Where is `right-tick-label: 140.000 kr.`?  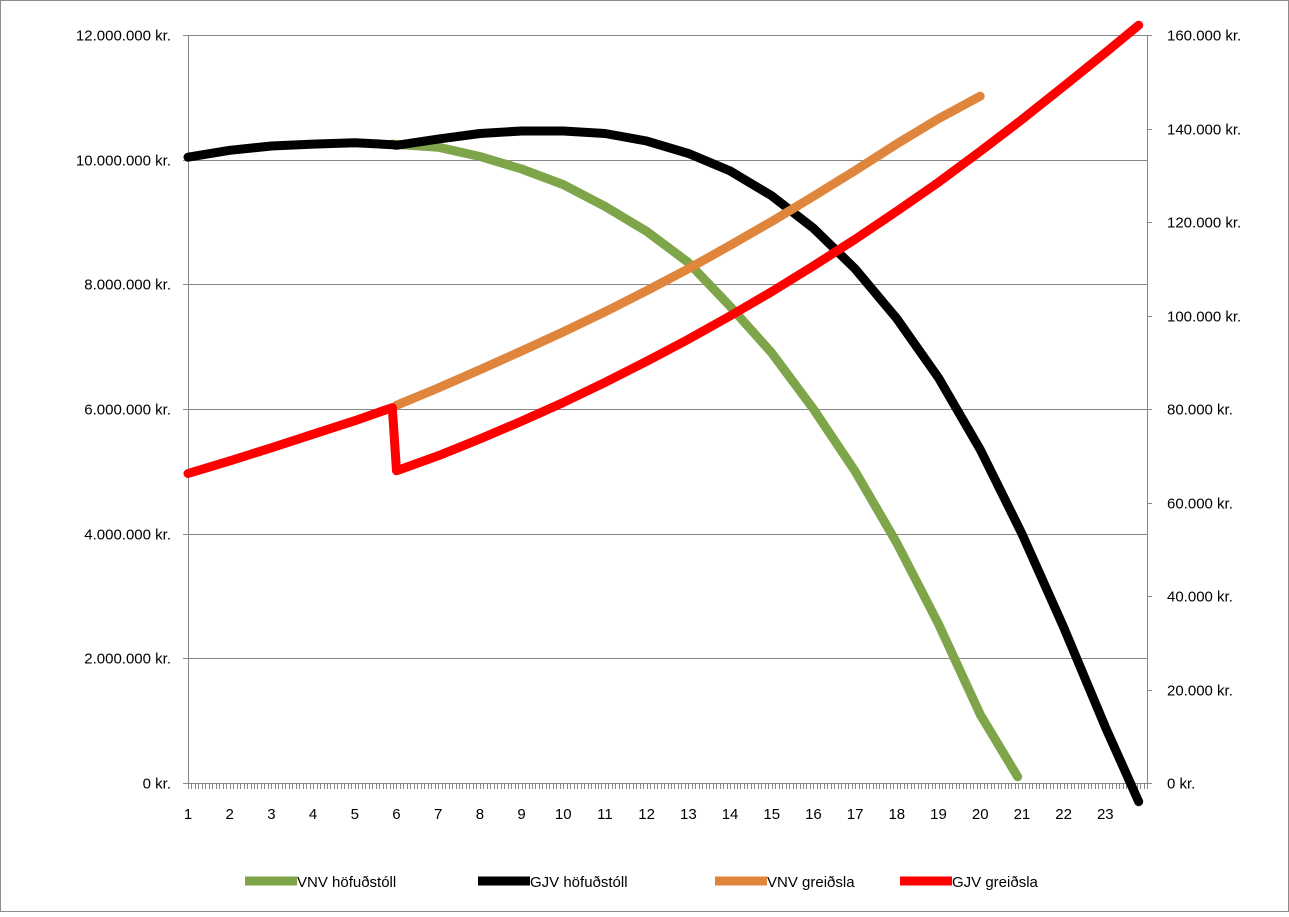
right-tick-label: 140.000 kr. is located at coordinates (1204, 130).